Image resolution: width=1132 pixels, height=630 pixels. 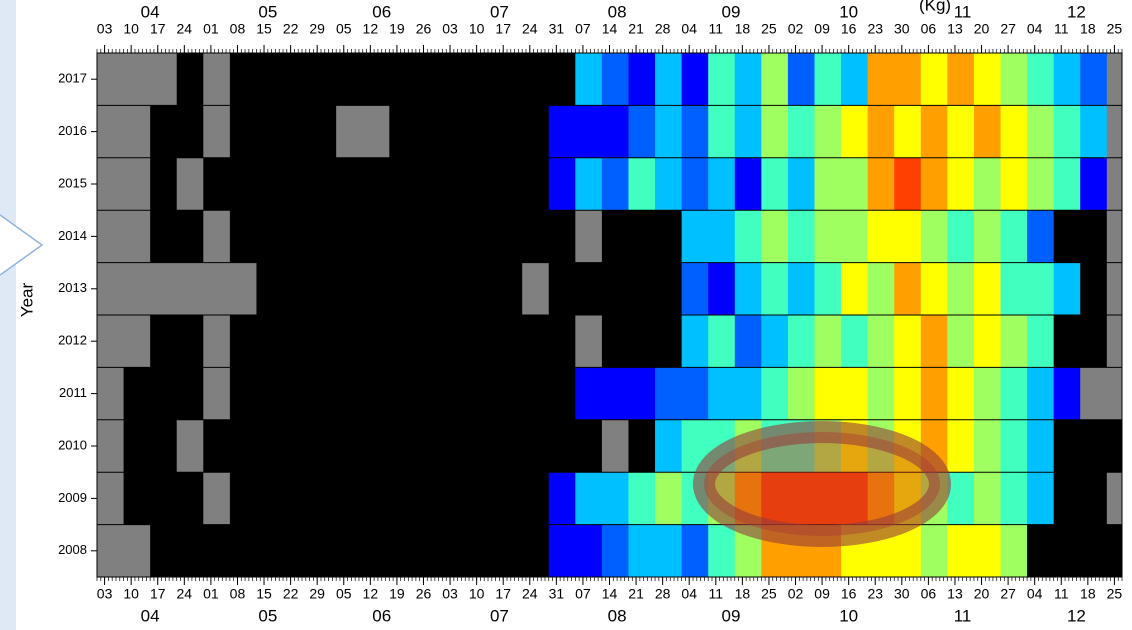 I want to click on x-tick-label: 27, so click(x=1008, y=594).